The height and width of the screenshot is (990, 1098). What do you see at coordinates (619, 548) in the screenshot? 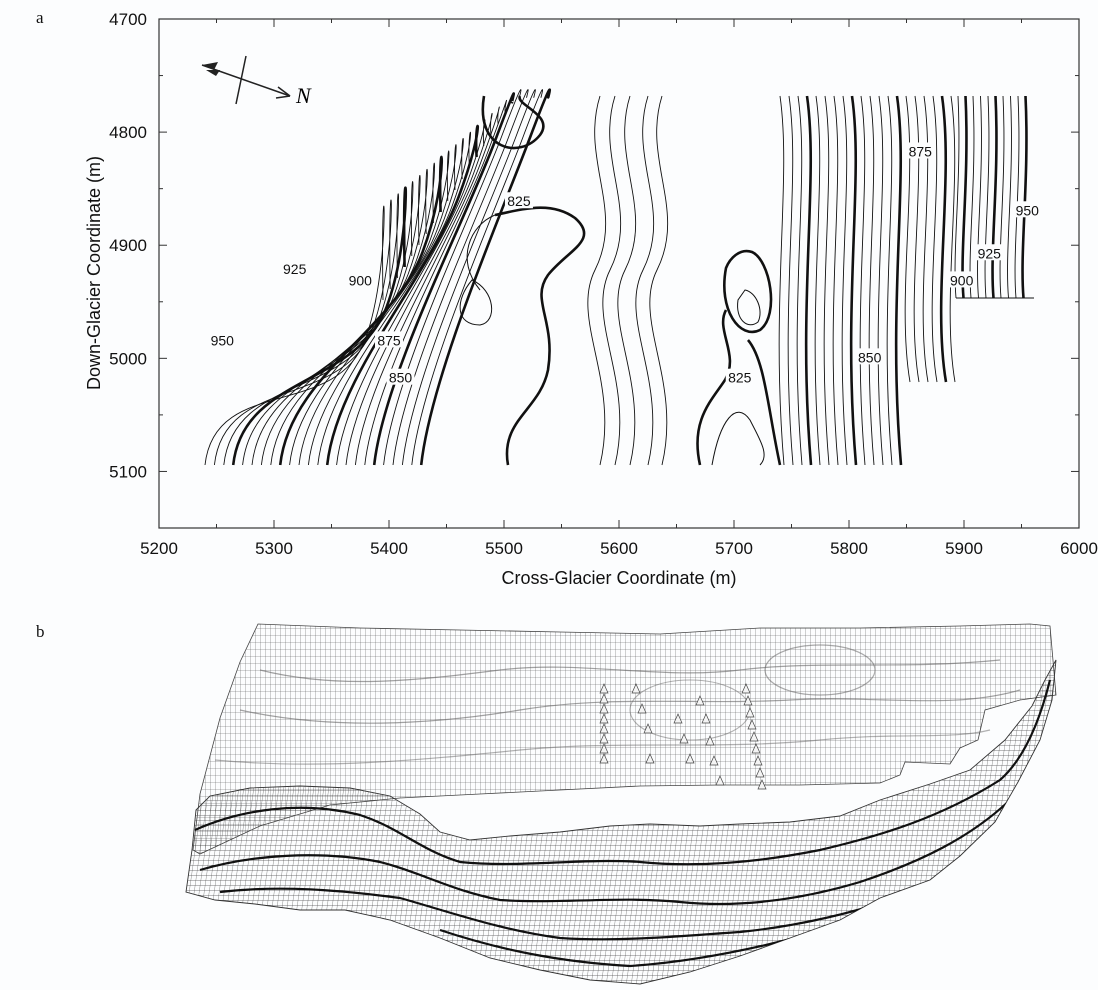
I see `x-tick-labels: 5200 5300 5400 5500 5600 5700 5800 5900 6000` at bounding box center [619, 548].